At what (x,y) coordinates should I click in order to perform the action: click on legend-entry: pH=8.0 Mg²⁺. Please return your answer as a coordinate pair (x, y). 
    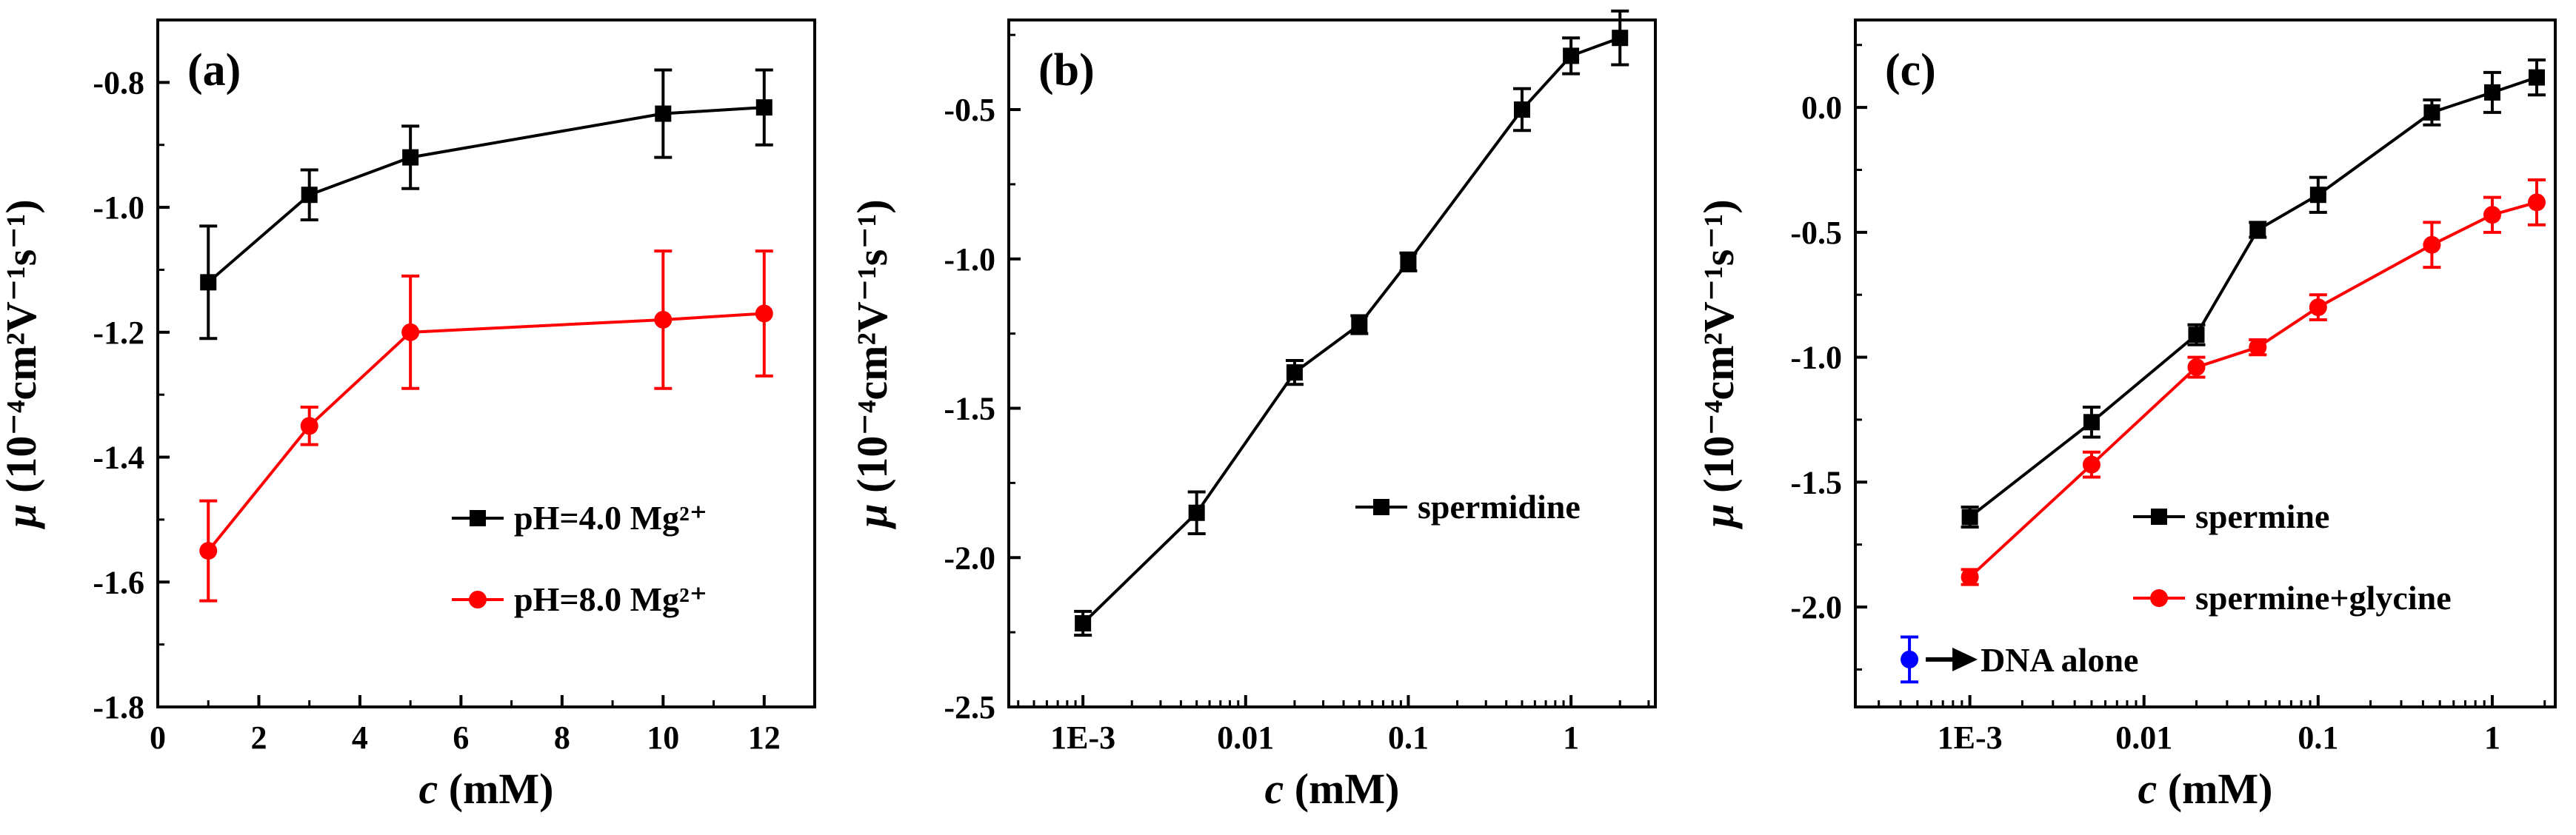
    Looking at the image, I should click on (610, 599).